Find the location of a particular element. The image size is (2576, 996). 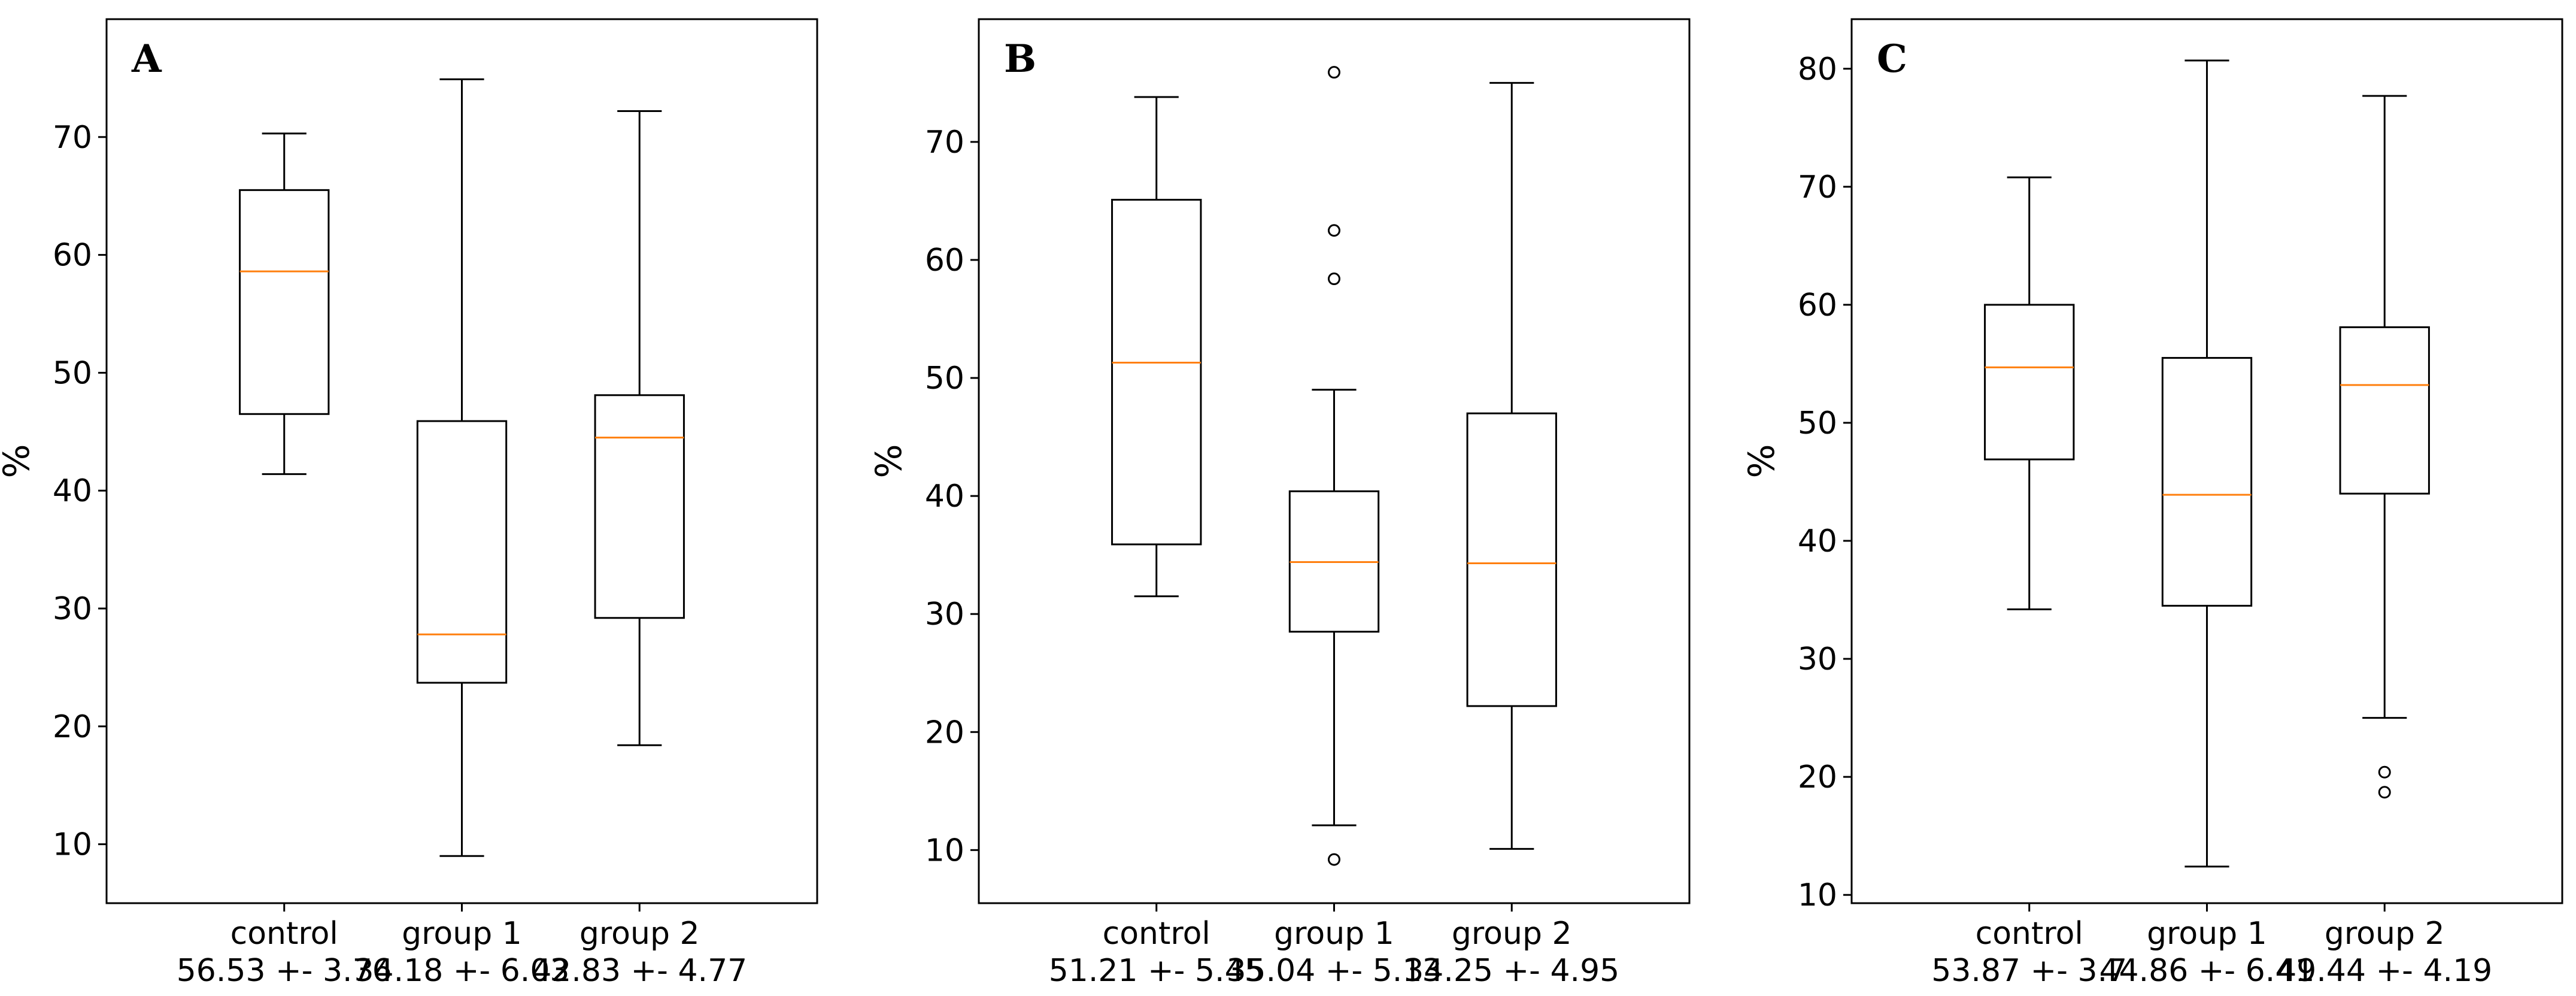

panel-label: A is located at coordinates (146, 59).